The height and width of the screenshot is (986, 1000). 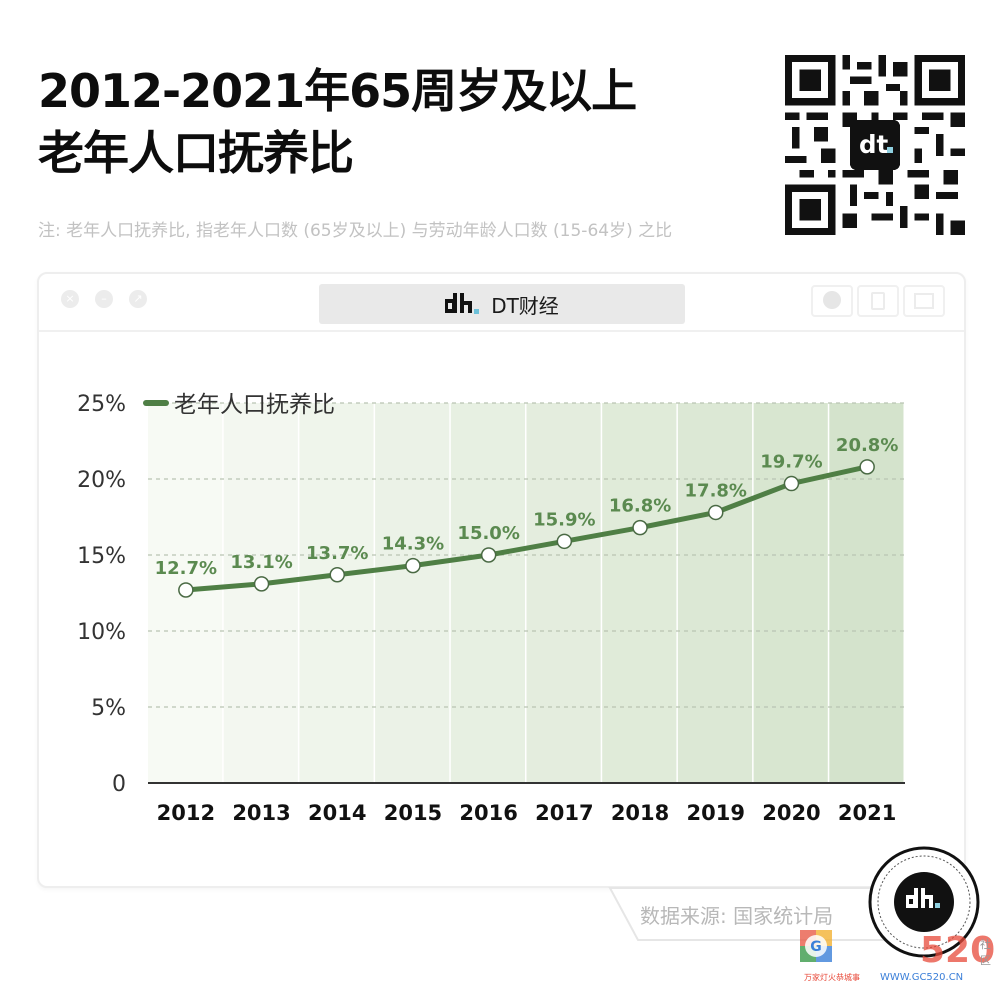 I want to click on data-label: 13.1%, so click(x=261, y=562).